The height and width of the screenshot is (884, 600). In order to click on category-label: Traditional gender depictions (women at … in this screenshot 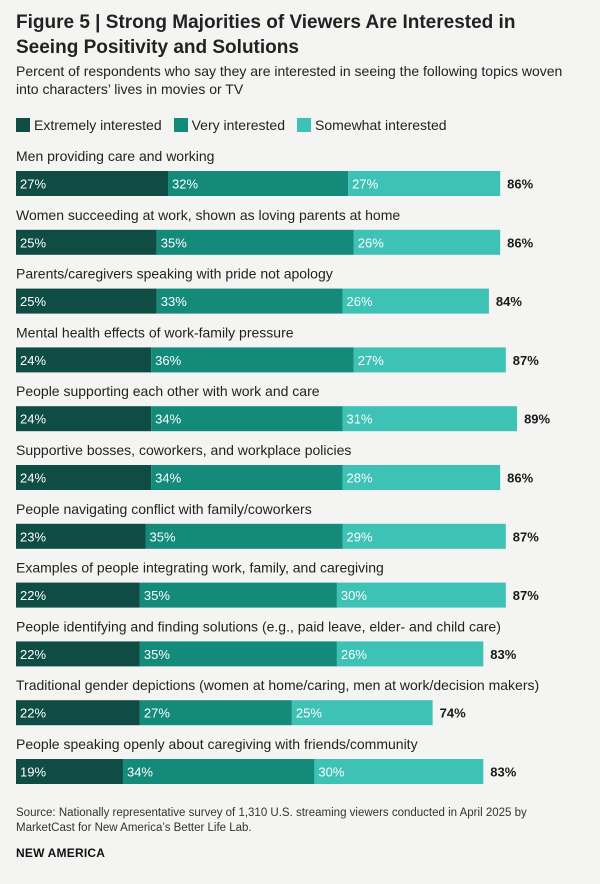, I will do `click(277, 685)`.